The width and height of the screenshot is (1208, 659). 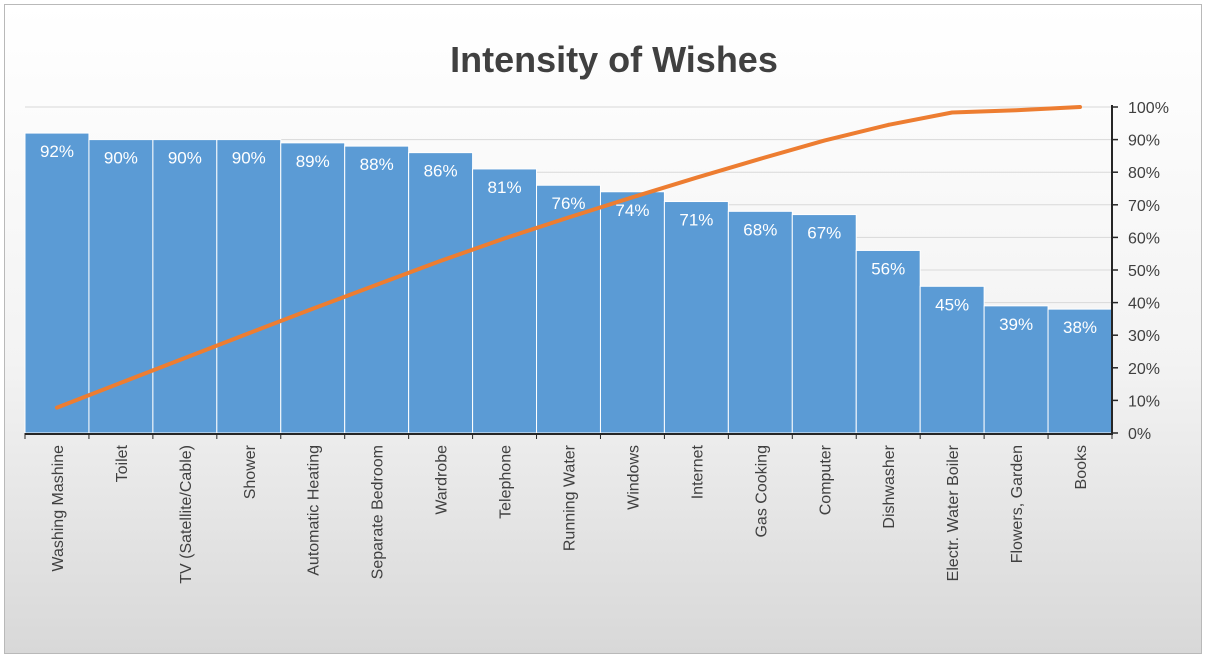 What do you see at coordinates (1144, 173) in the screenshot?
I see `y-axis-tick-label: 80%` at bounding box center [1144, 173].